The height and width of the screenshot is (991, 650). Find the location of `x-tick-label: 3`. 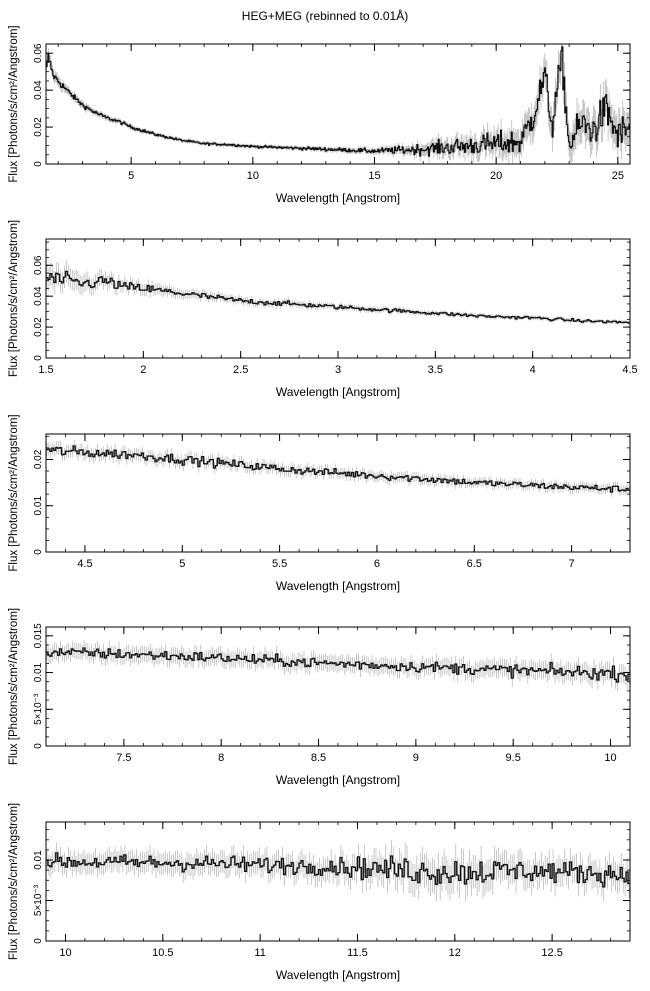

x-tick-label: 3 is located at coordinates (338, 370).